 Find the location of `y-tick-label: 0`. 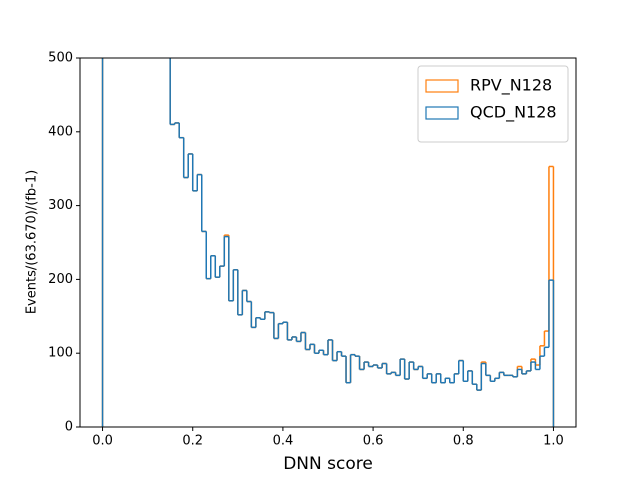

y-tick-label: 0 is located at coordinates (69, 427).